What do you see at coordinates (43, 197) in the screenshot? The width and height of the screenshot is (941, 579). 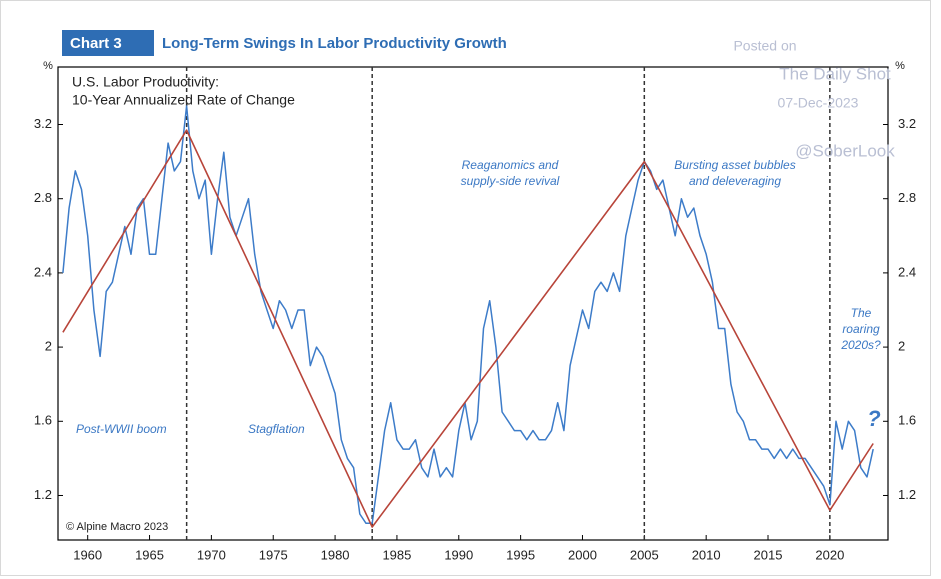 I see `y-tick-label: 2.8` at bounding box center [43, 197].